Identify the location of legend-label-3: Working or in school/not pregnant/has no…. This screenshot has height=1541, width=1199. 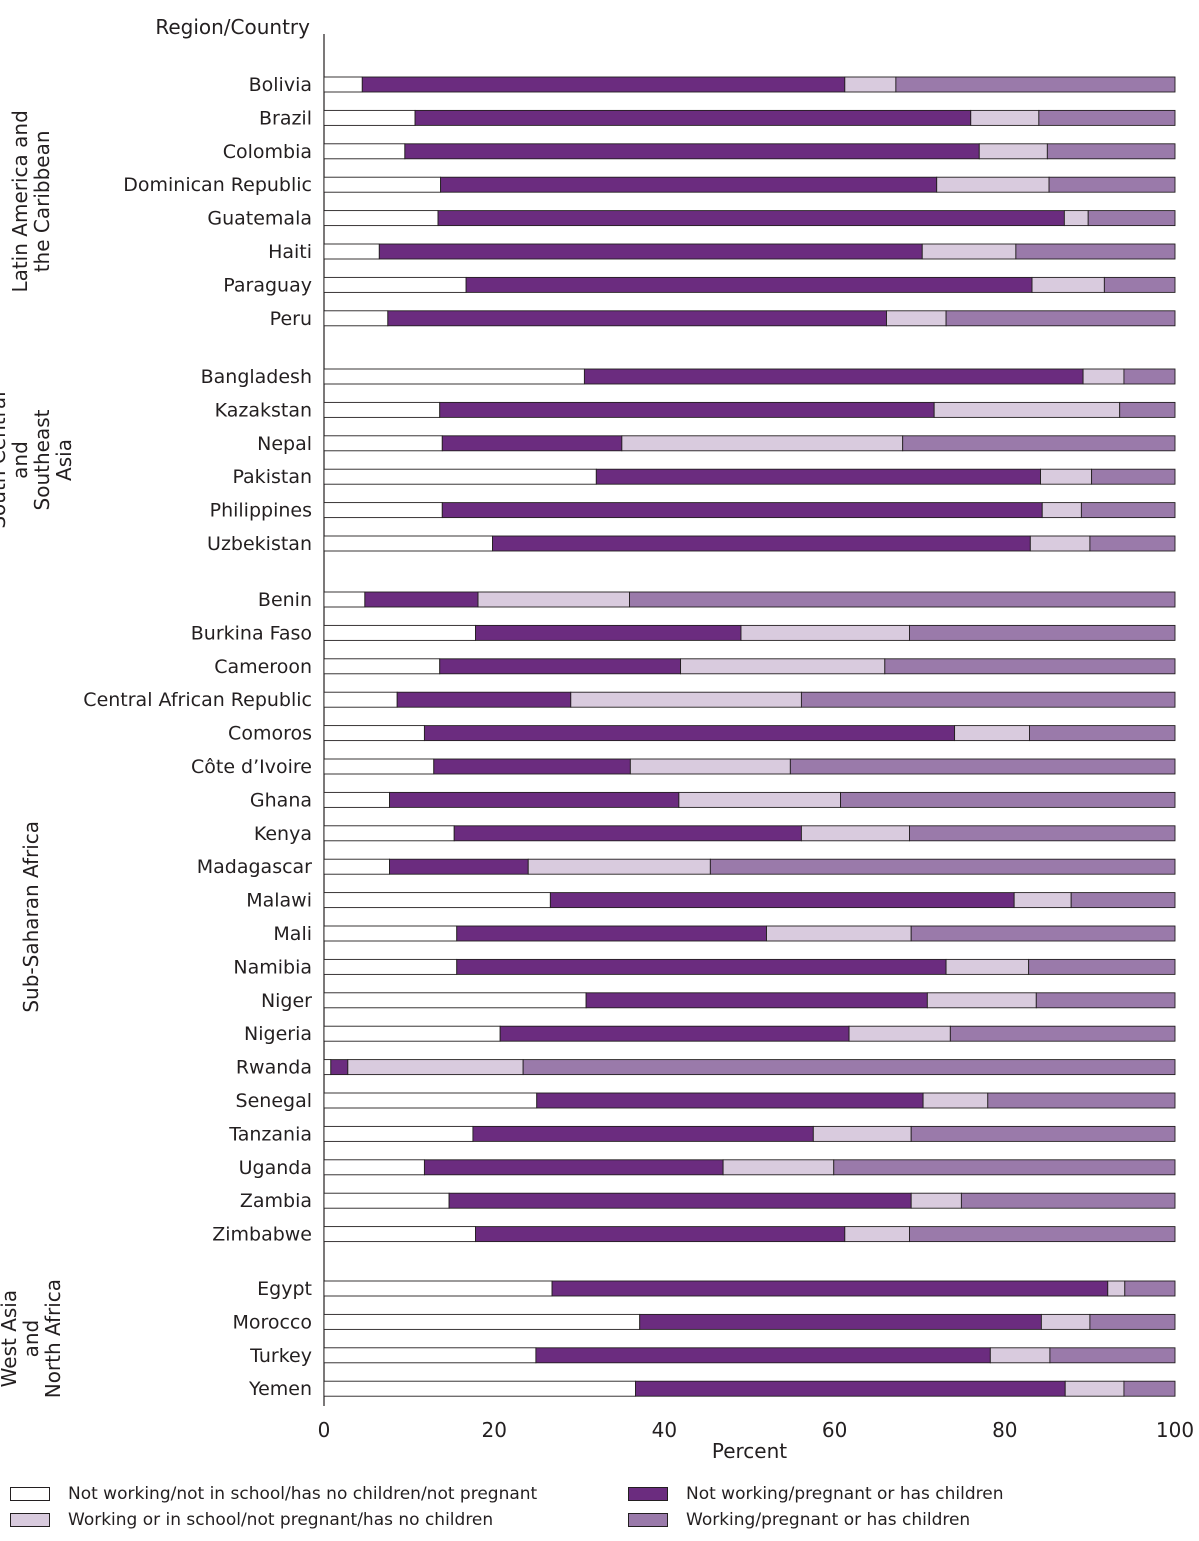
(281, 1520).